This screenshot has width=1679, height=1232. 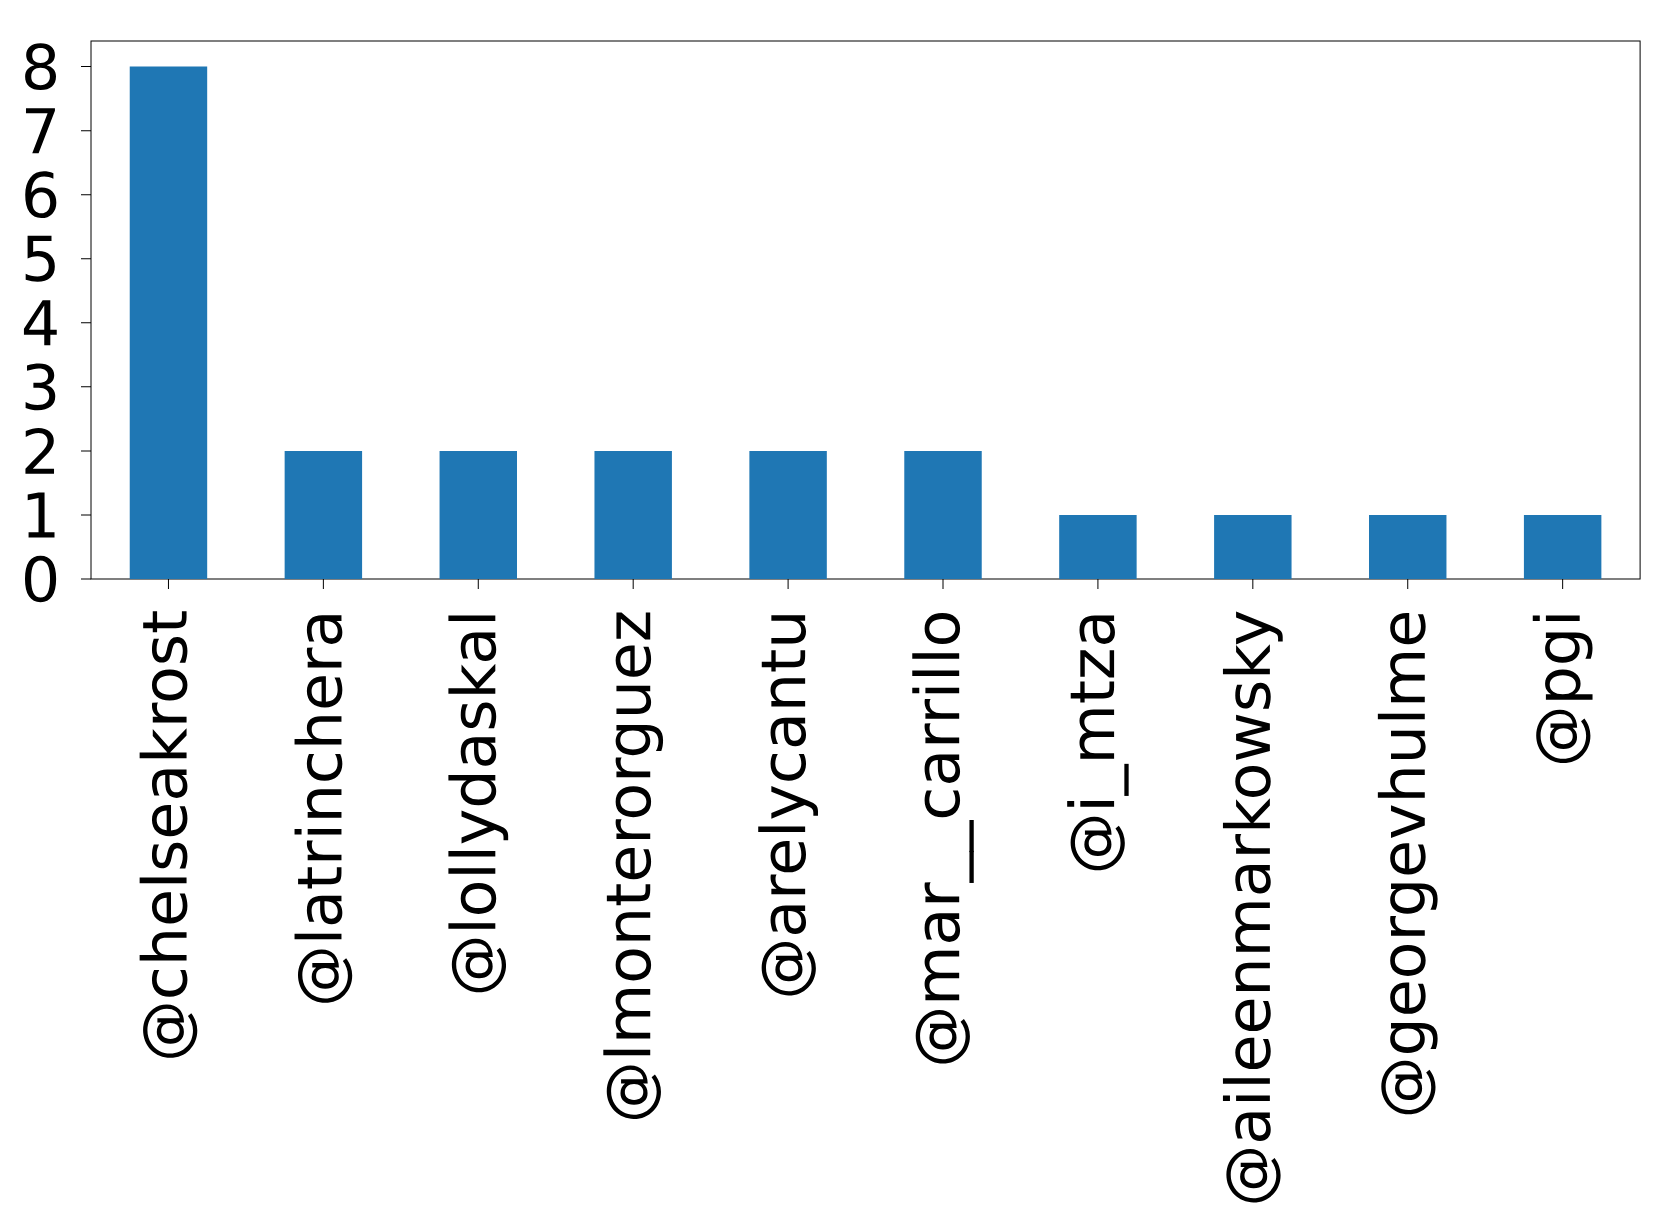 What do you see at coordinates (1252, 907) in the screenshot?
I see `x-tick-label: @aileenmarkowsky` at bounding box center [1252, 907].